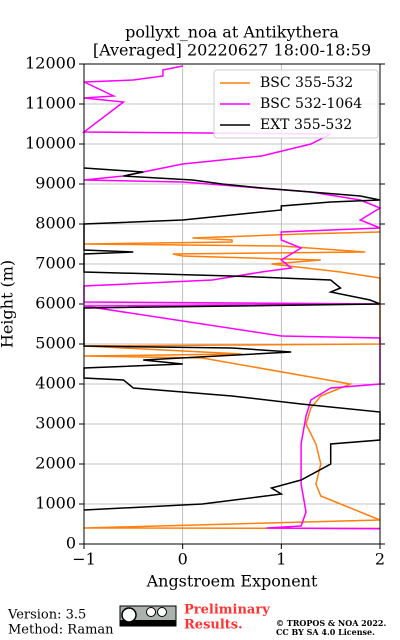 The width and height of the screenshot is (400, 640). What do you see at coordinates (55, 383) in the screenshot?
I see `y-tick-label: 4000` at bounding box center [55, 383].